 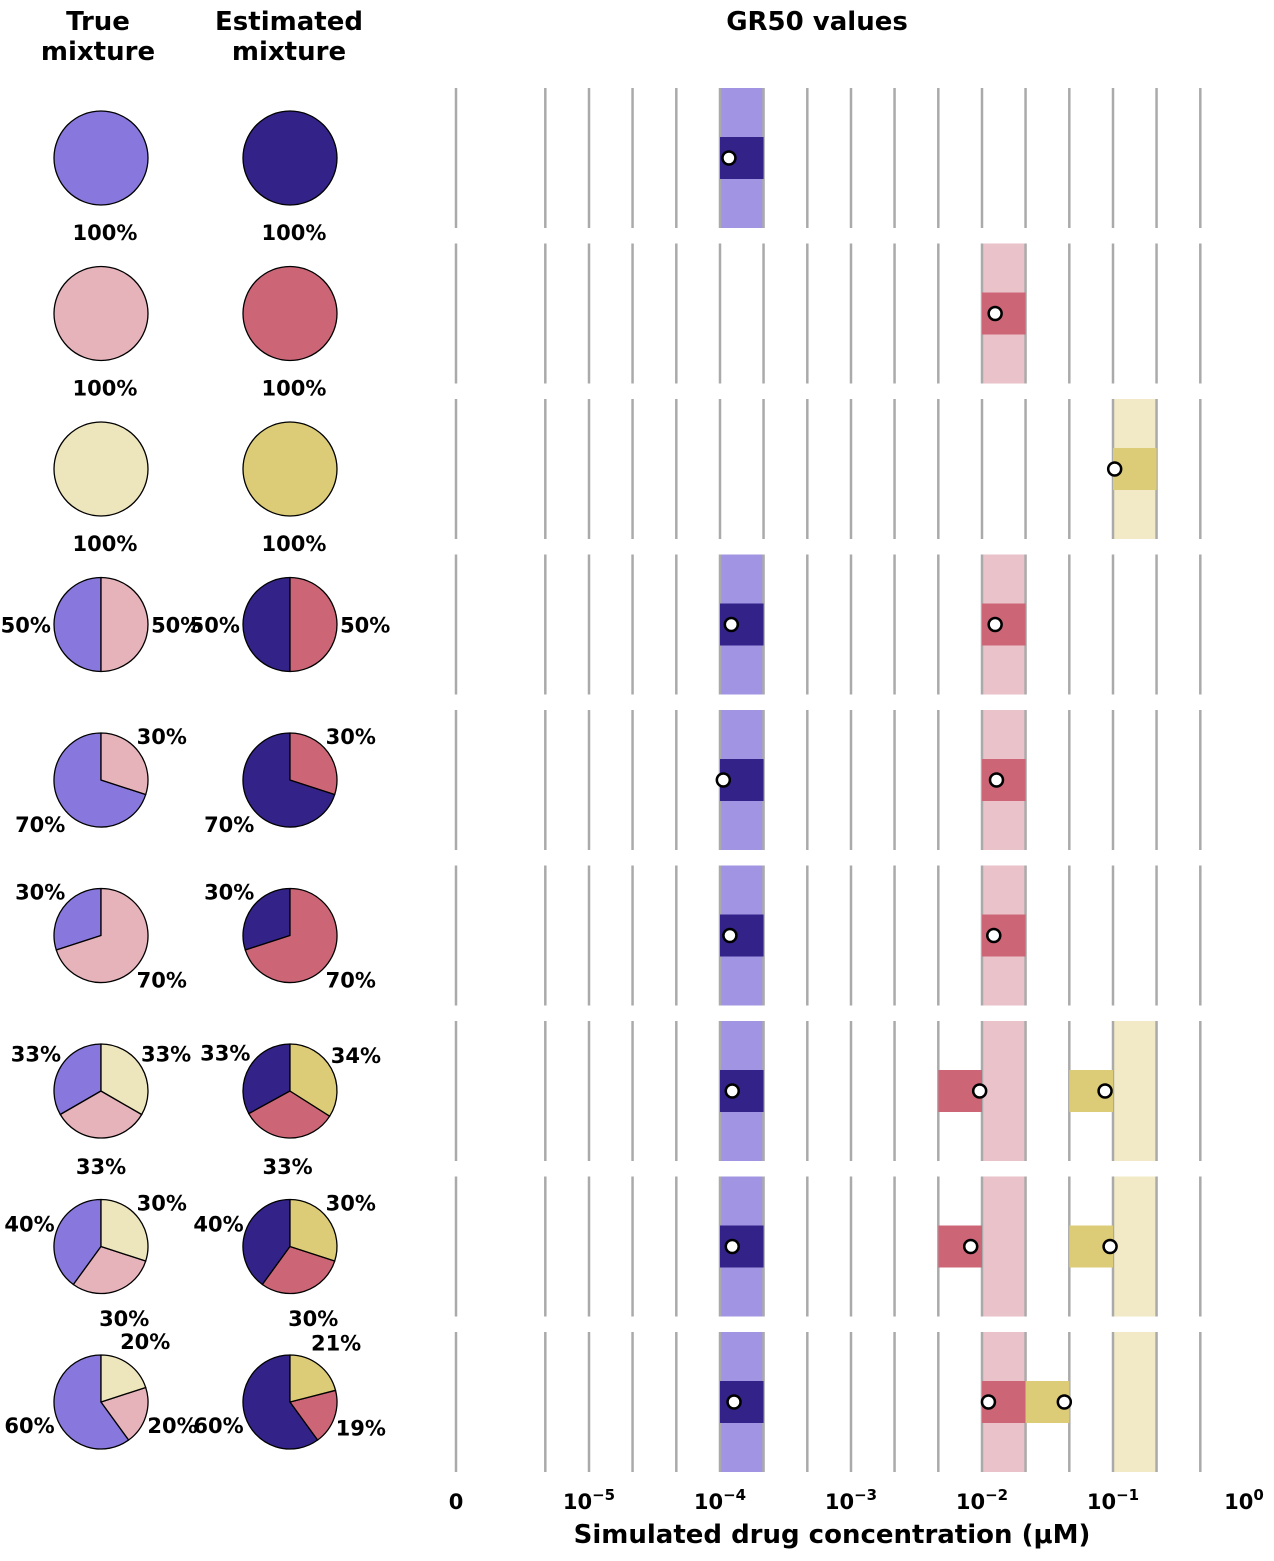 What do you see at coordinates (608, 935) in the screenshot?
I see `chart-row: 30% 70% 30% 70%` at bounding box center [608, 935].